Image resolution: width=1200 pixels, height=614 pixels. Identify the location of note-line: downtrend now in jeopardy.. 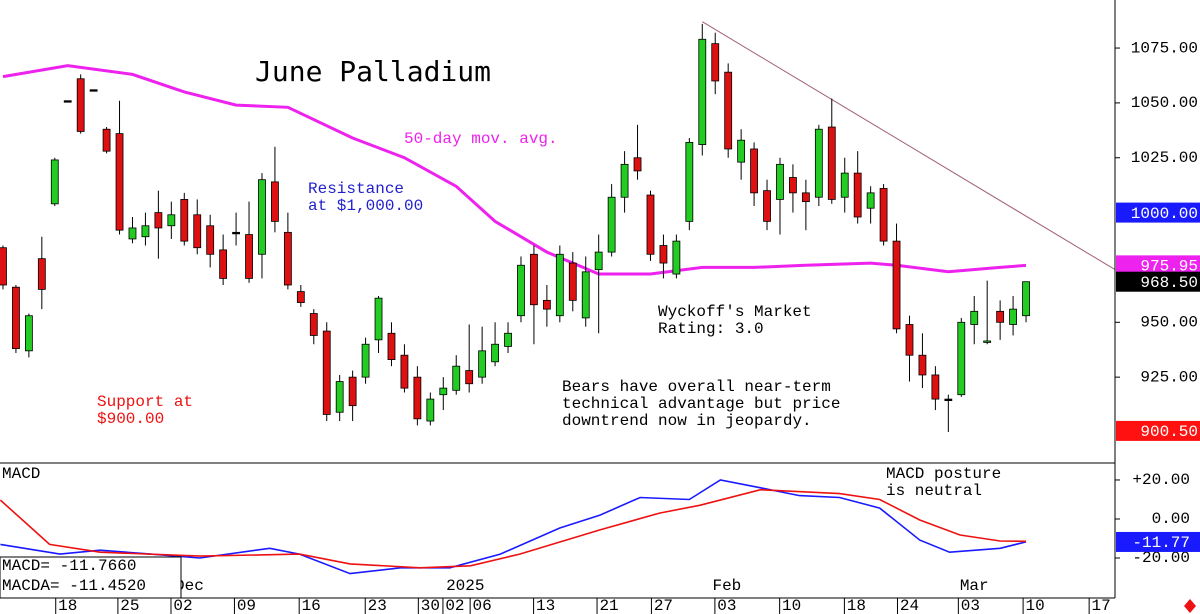
(687, 421).